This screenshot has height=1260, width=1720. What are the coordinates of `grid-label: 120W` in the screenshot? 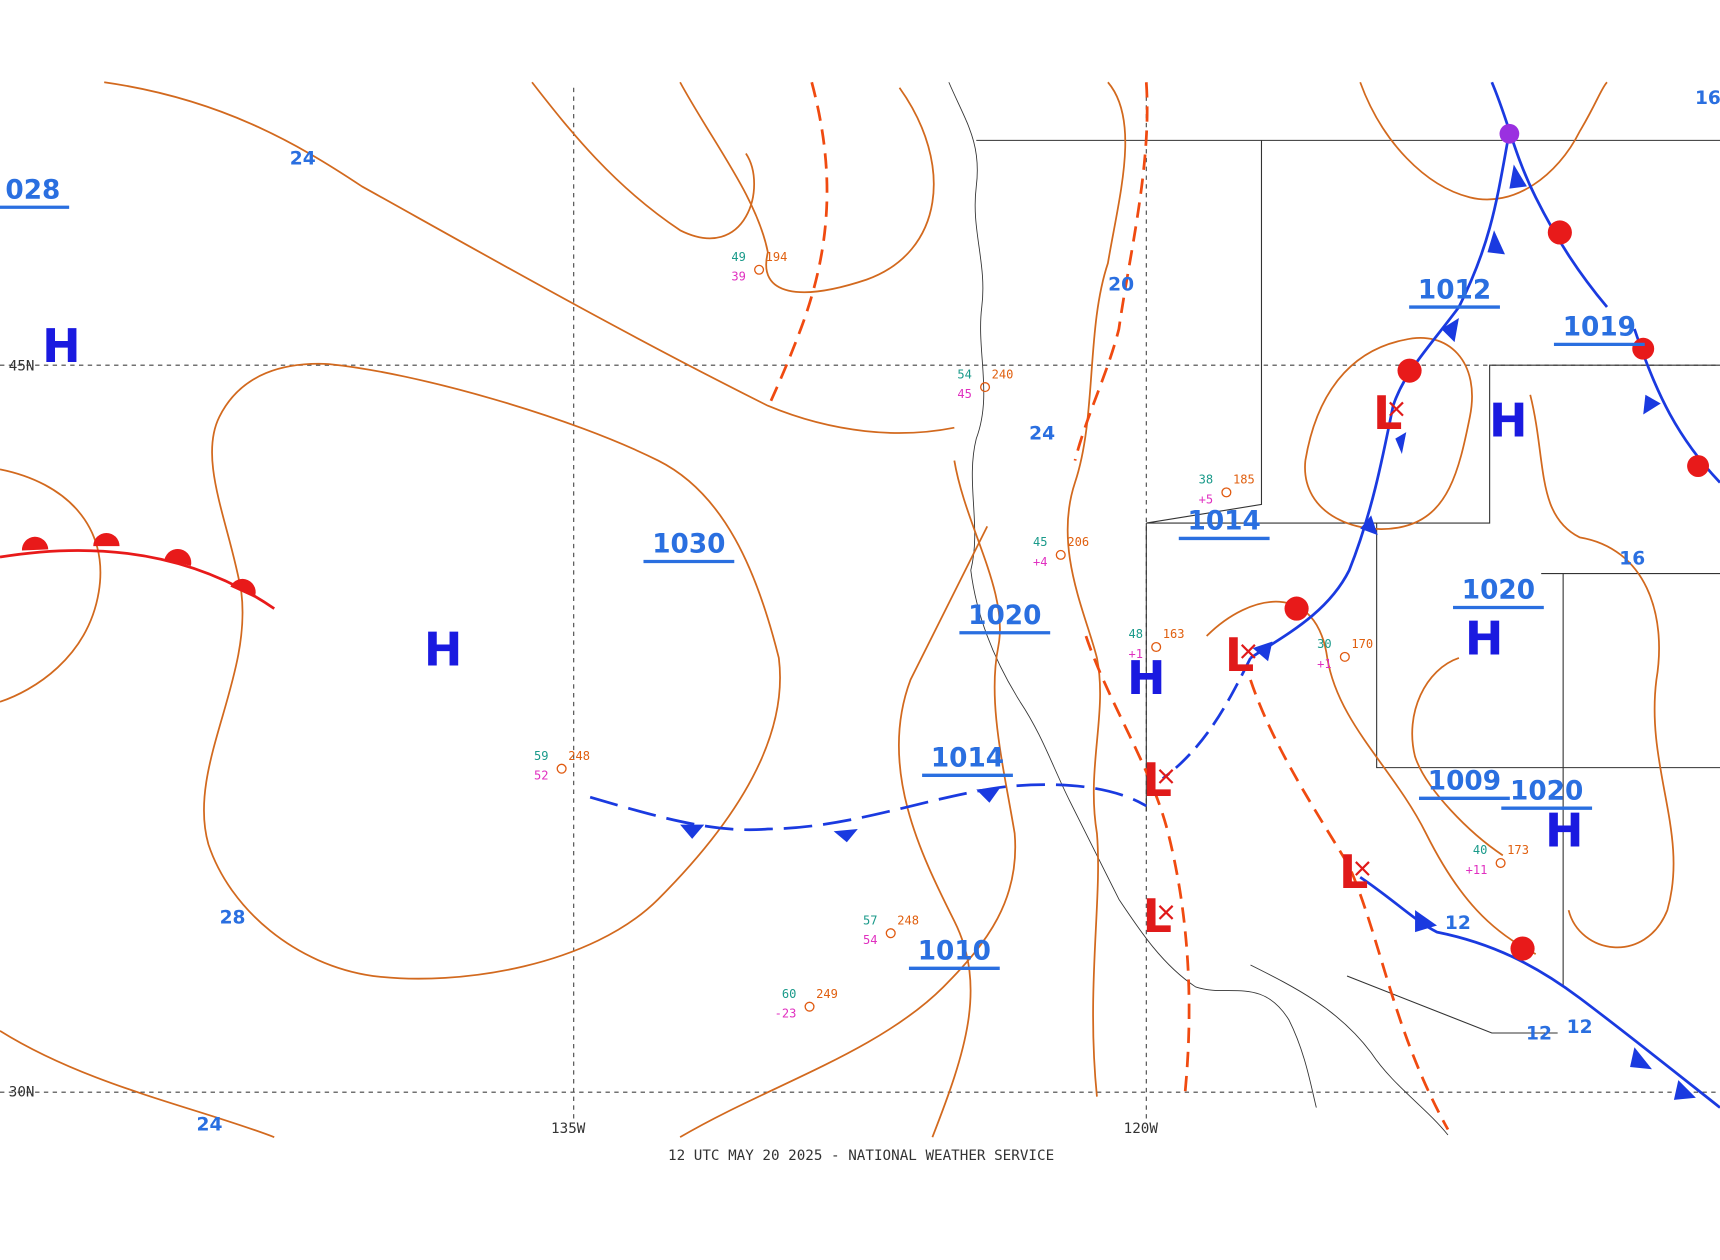 It's located at (1141, 1129).